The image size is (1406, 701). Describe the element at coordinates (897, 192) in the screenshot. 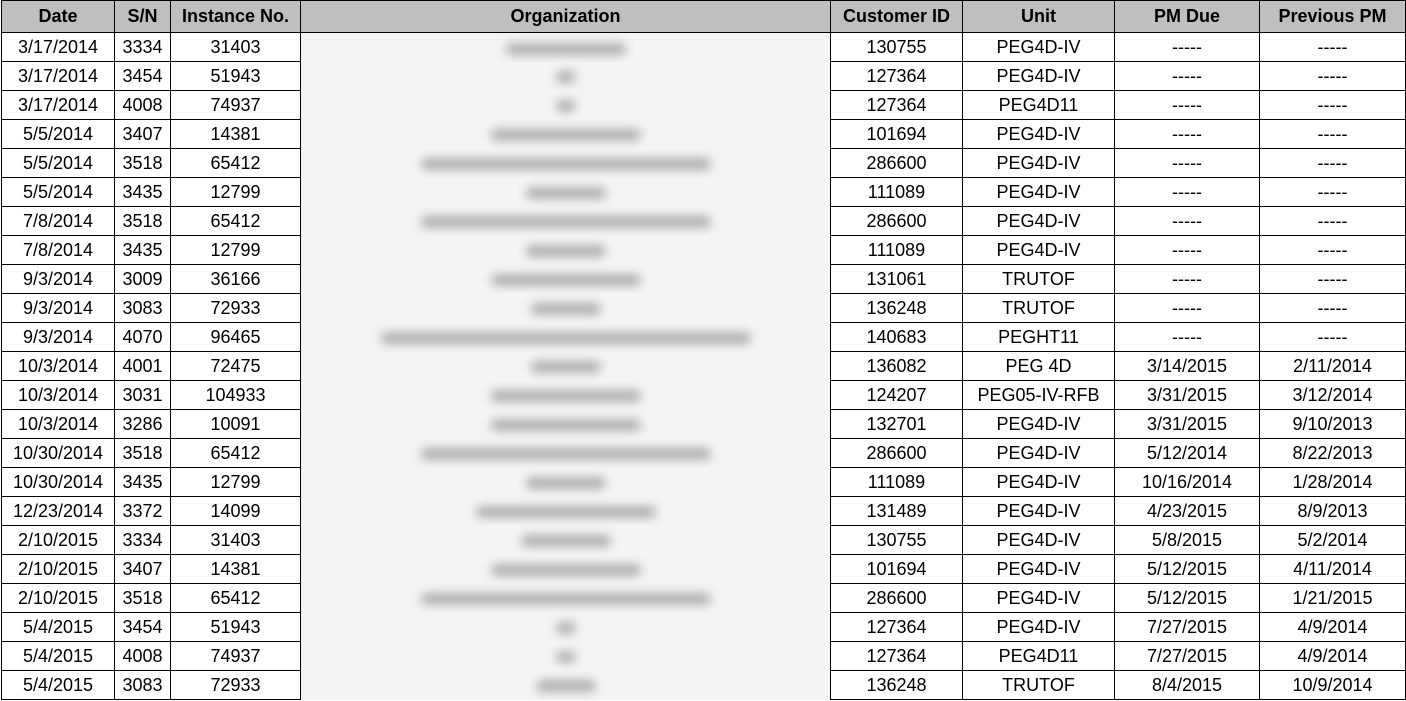

I see `cell-customer-id: 111089` at that location.